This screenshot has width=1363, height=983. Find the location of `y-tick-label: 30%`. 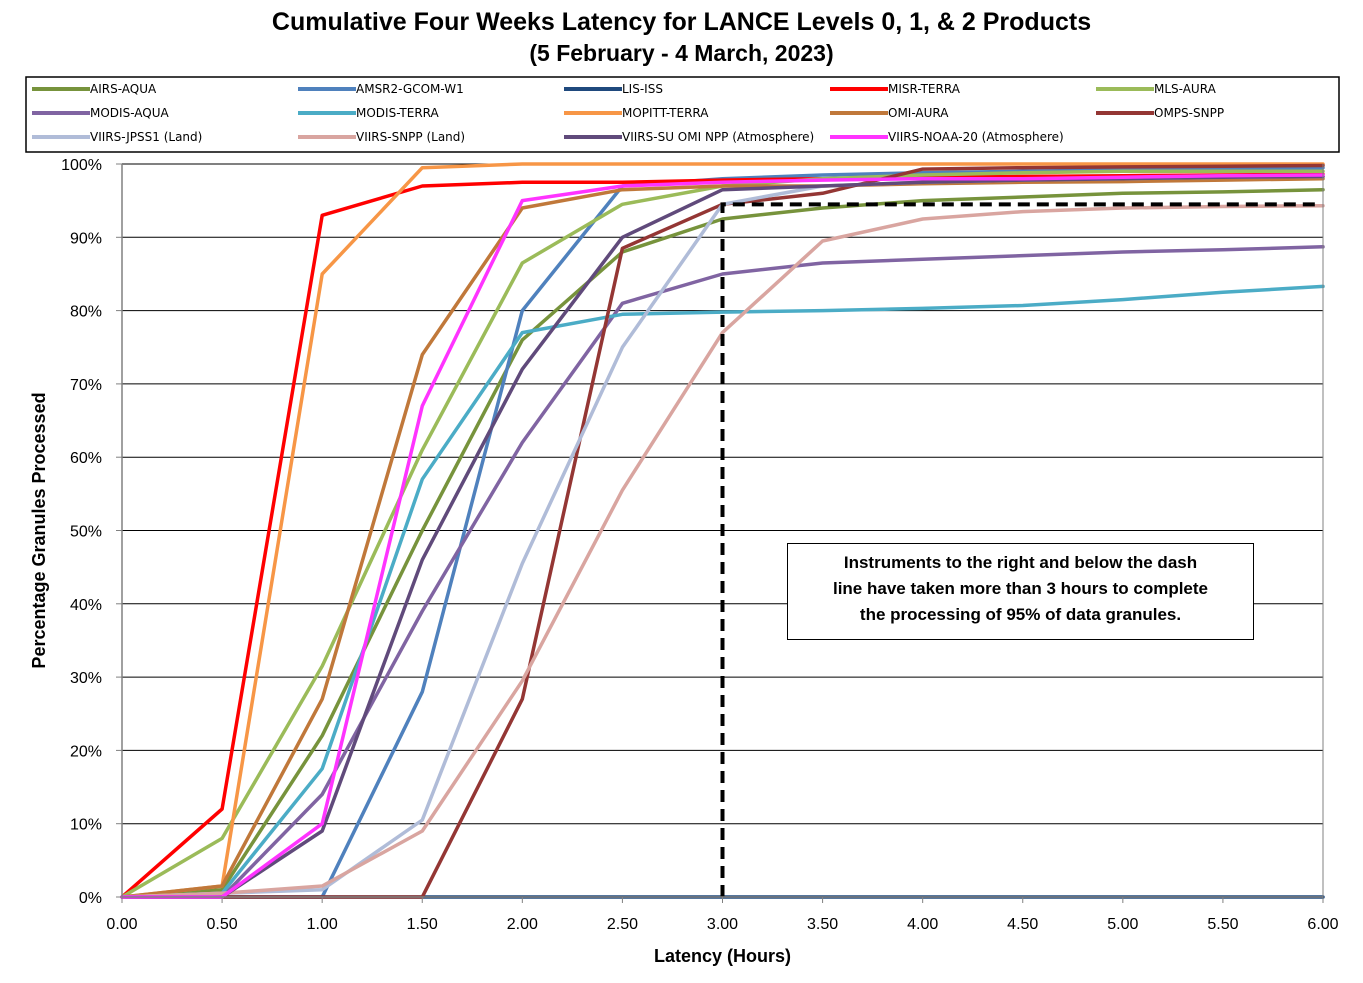

y-tick-label: 30% is located at coordinates (86, 678).